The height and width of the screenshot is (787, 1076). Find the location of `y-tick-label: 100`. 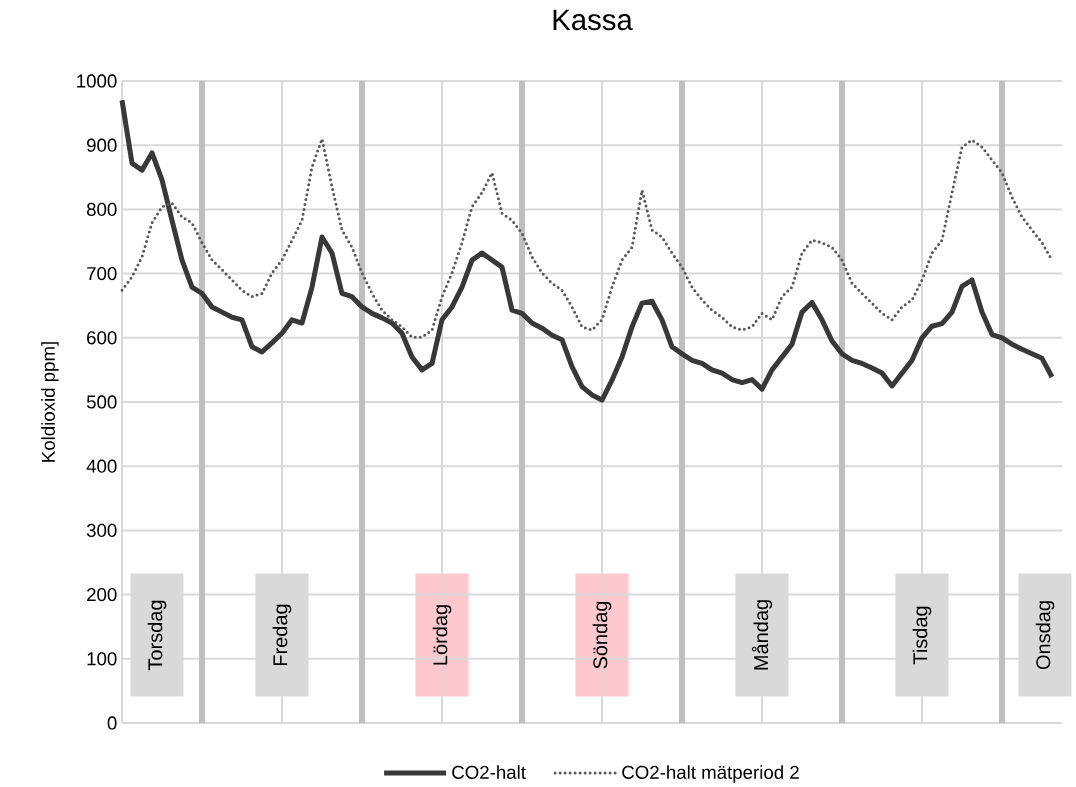

y-tick-label: 100 is located at coordinates (102, 659).